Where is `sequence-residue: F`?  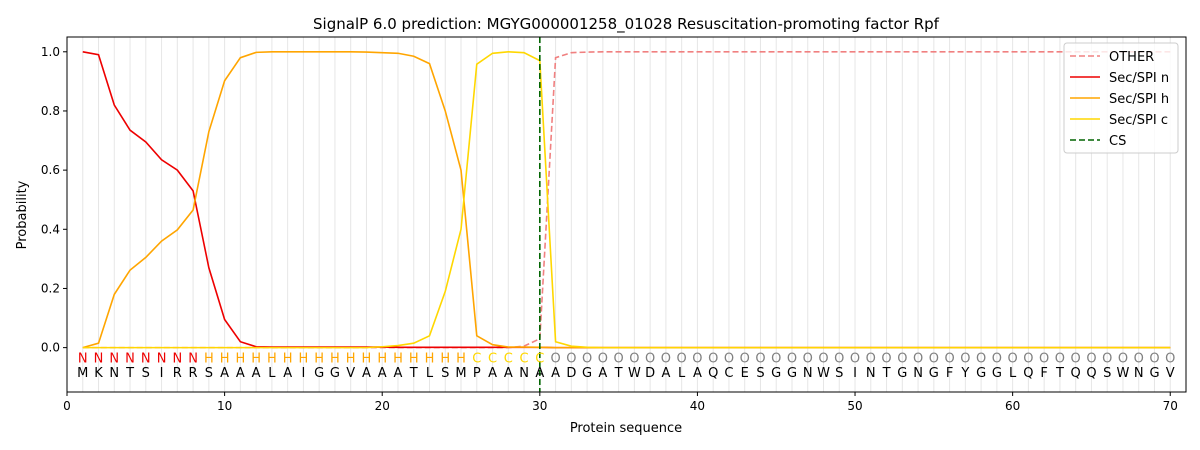
sequence-residue: F is located at coordinates (1043, 373).